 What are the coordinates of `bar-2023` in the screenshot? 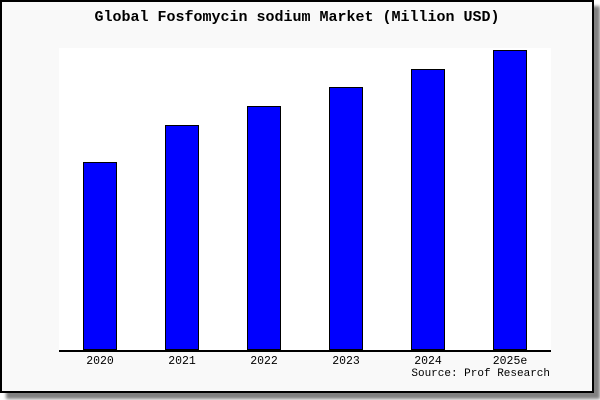 It's located at (346, 218).